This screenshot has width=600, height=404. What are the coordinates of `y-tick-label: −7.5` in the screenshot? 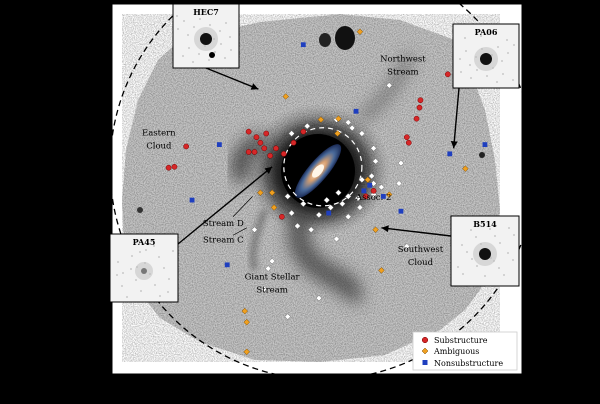 It's located at (96, 306).